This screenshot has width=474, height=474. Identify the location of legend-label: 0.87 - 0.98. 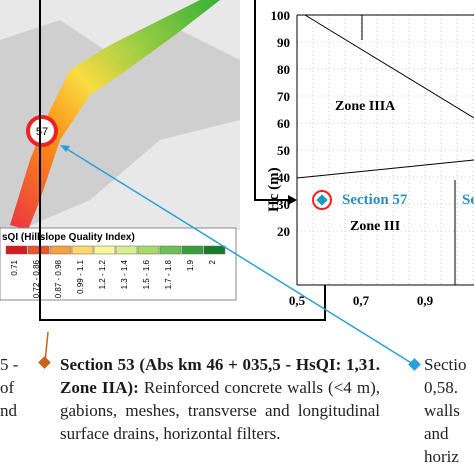
(58, 278).